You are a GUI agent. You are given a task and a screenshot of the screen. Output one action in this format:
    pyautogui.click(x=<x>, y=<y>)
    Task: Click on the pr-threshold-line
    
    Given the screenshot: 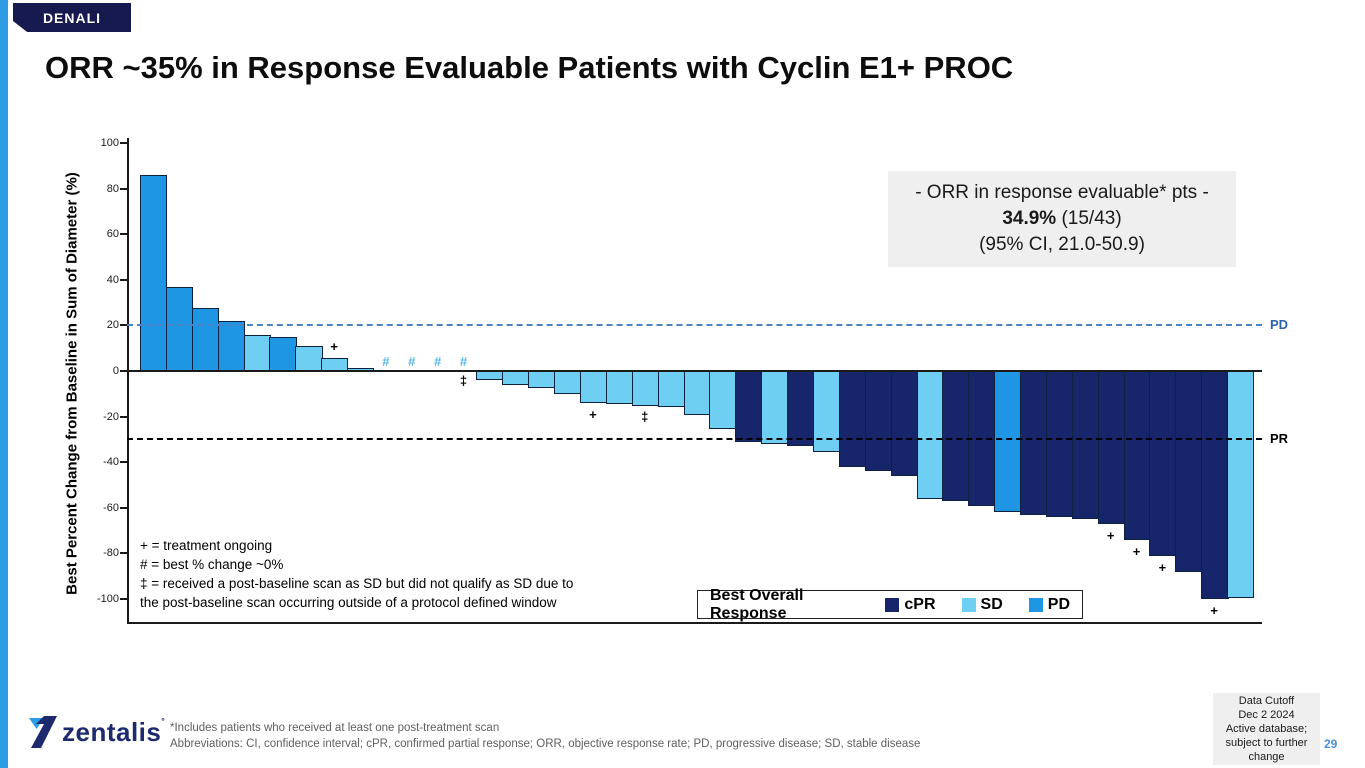 What is the action you would take?
    pyautogui.click(x=694, y=439)
    